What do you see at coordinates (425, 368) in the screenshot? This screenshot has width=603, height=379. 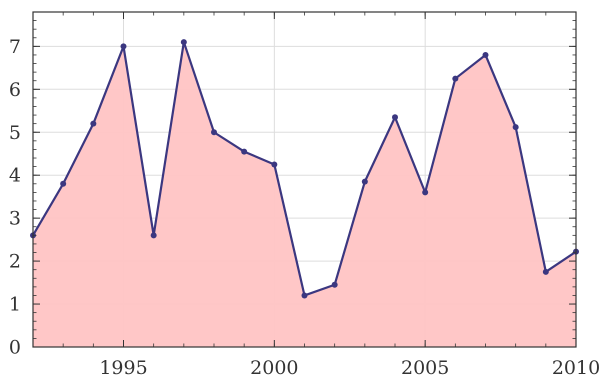 I see `x-tick-label: 2005` at bounding box center [425, 368].